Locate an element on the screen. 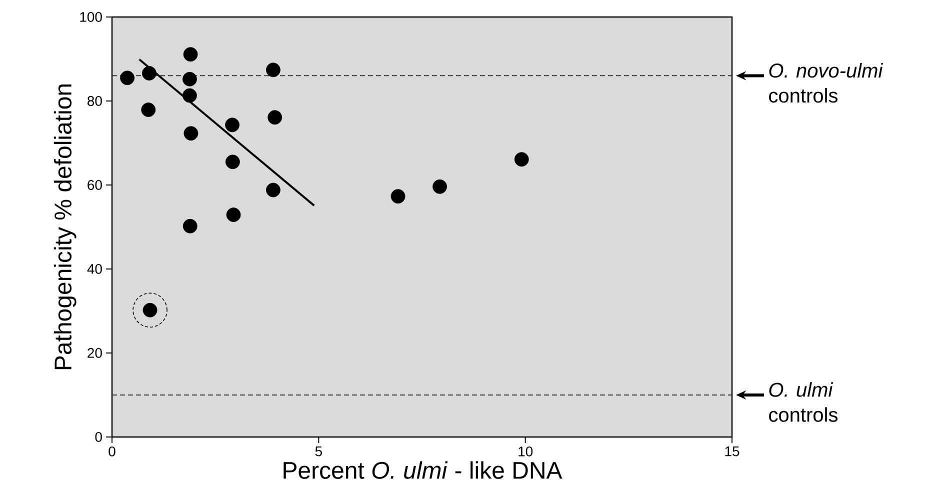 Image resolution: width=940 pixels, height=504 pixels. y-tick-label: 100 is located at coordinates (91, 17).